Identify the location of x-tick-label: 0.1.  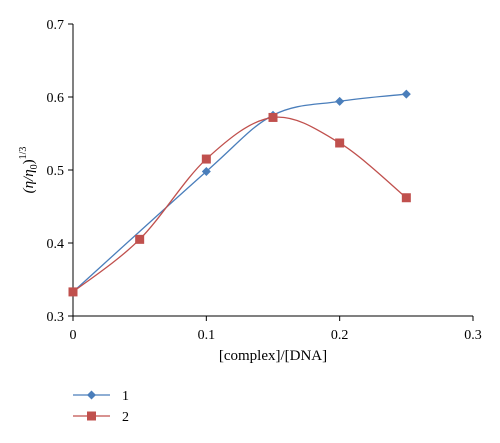
(207, 335).